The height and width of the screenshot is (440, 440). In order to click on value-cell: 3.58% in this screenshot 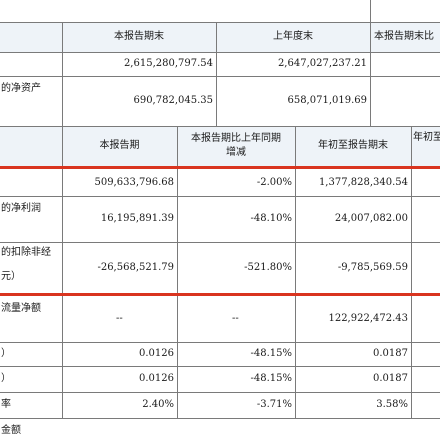, I will do `click(392, 404)`.